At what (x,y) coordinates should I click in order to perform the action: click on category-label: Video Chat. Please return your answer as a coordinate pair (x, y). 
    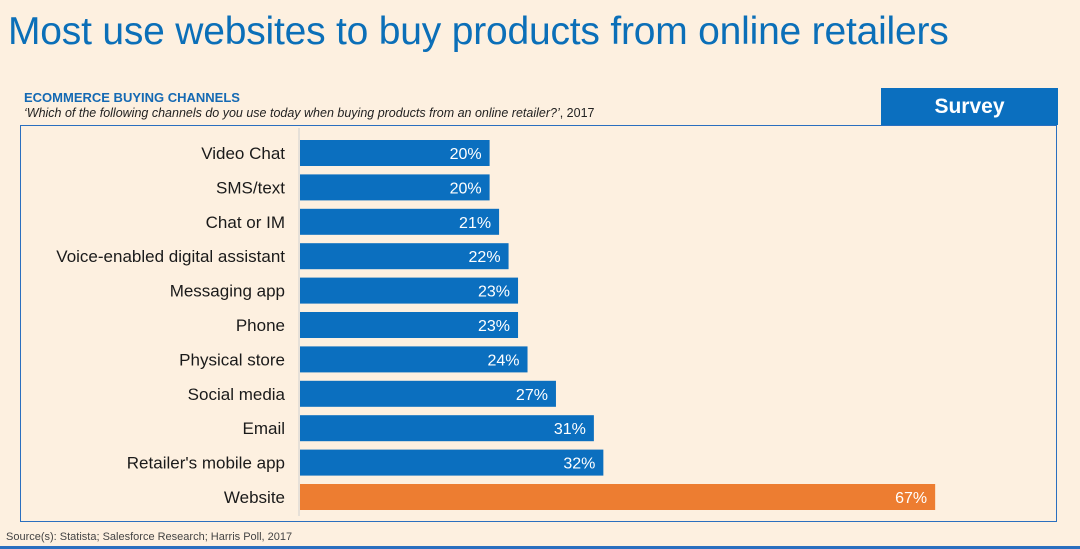
    Looking at the image, I should click on (243, 153).